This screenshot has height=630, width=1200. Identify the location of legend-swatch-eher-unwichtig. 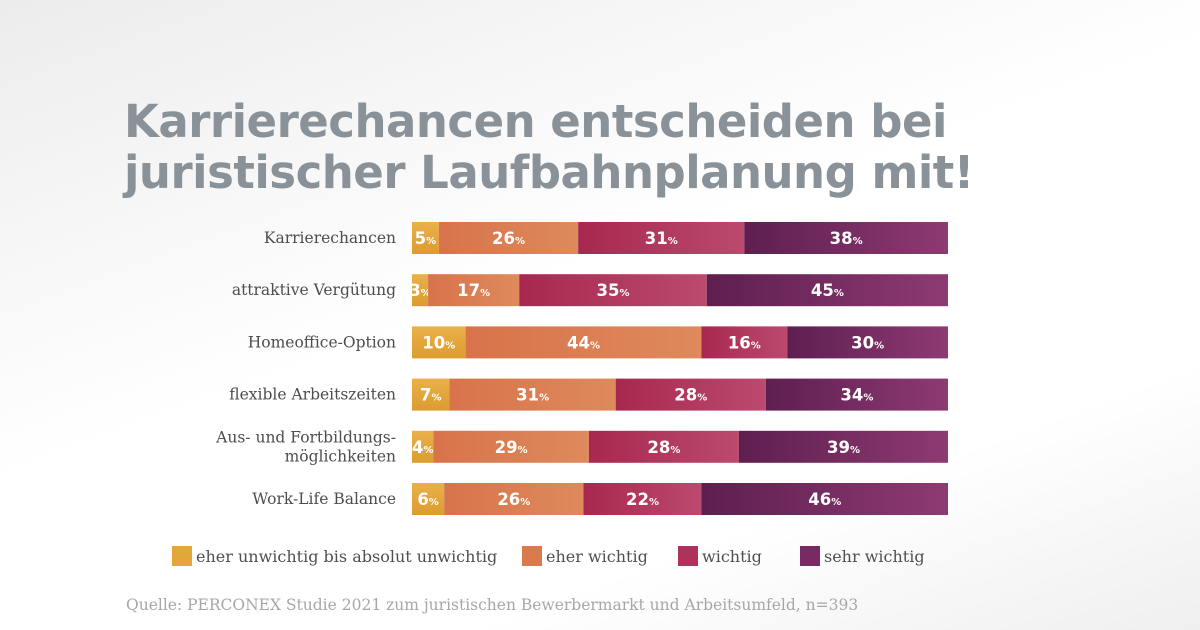
(182, 556).